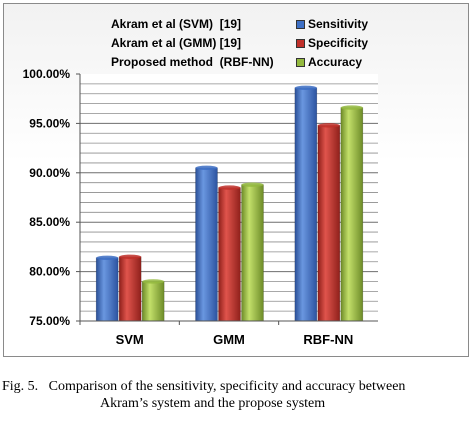 The image size is (474, 427). What do you see at coordinates (49, 222) in the screenshot?
I see `y-tick-label: 85.00%` at bounding box center [49, 222].